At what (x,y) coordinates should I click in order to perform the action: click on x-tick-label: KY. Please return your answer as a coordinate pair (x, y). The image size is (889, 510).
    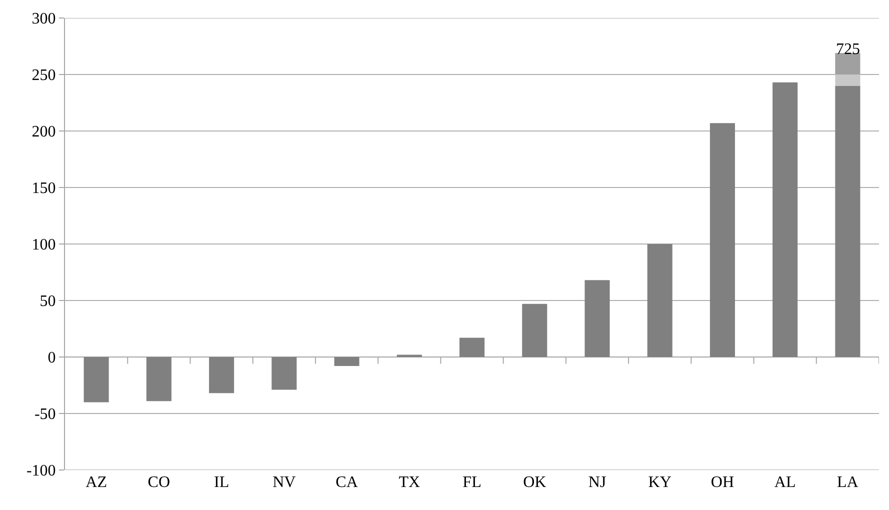
    Looking at the image, I should click on (660, 482).